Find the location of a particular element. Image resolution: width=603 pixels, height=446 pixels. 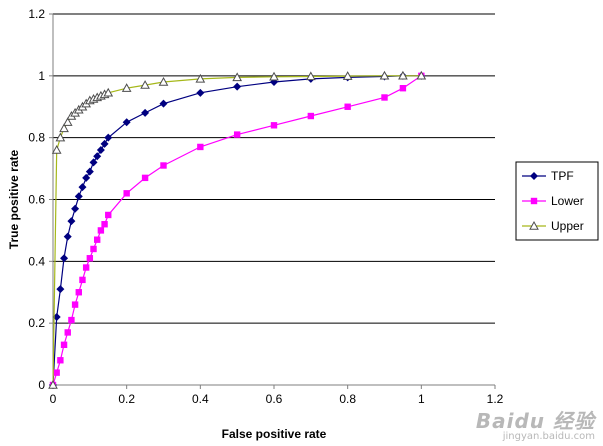

legend-label-upper: Upper is located at coordinates (567, 226).